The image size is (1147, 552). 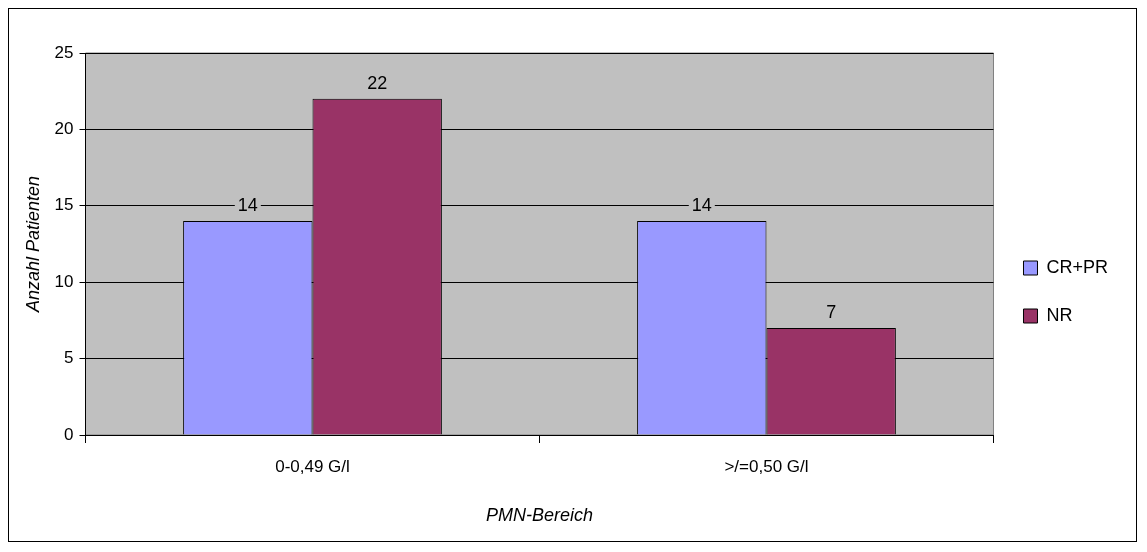 I want to click on y-axis-title: Anzahl Patienten, so click(x=32, y=244).